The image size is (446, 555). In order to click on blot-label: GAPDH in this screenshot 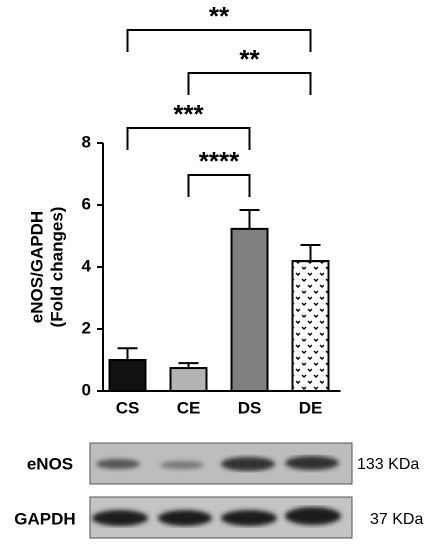, I will do `click(44, 518)`.